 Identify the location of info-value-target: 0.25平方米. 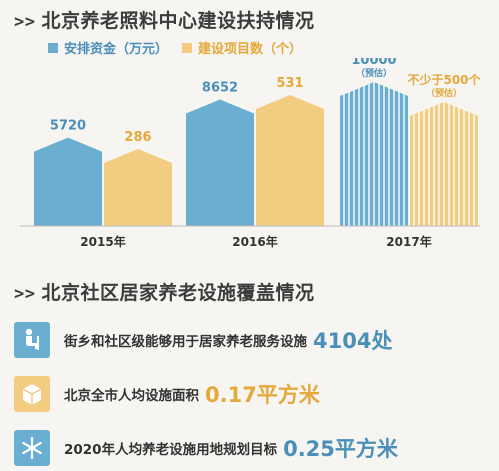
(340, 449).